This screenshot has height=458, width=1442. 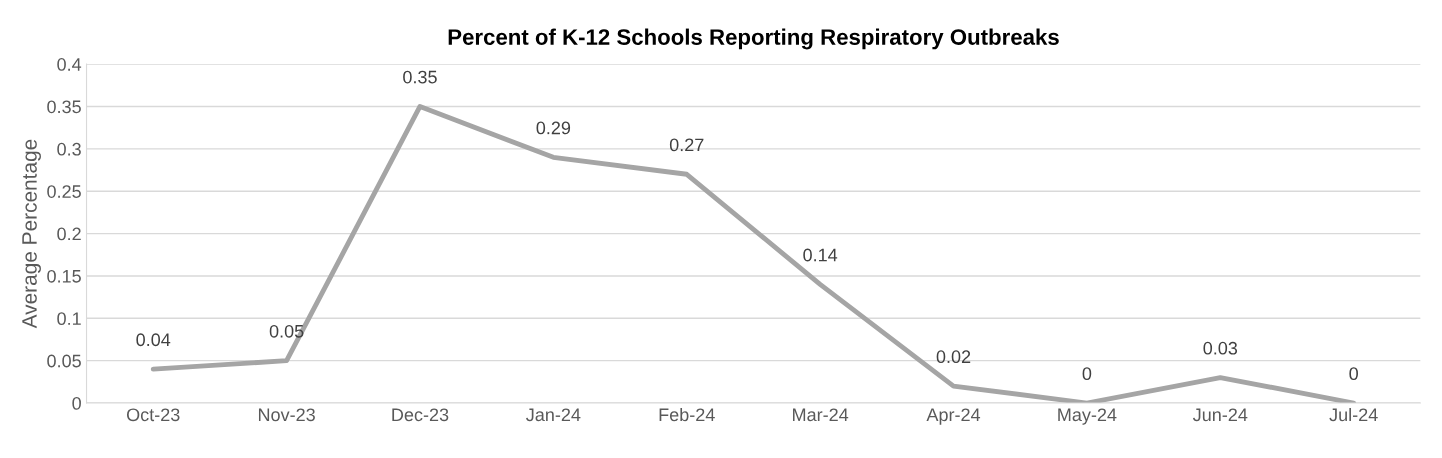 I want to click on y-tick-label: 0.35, so click(x=64, y=107).